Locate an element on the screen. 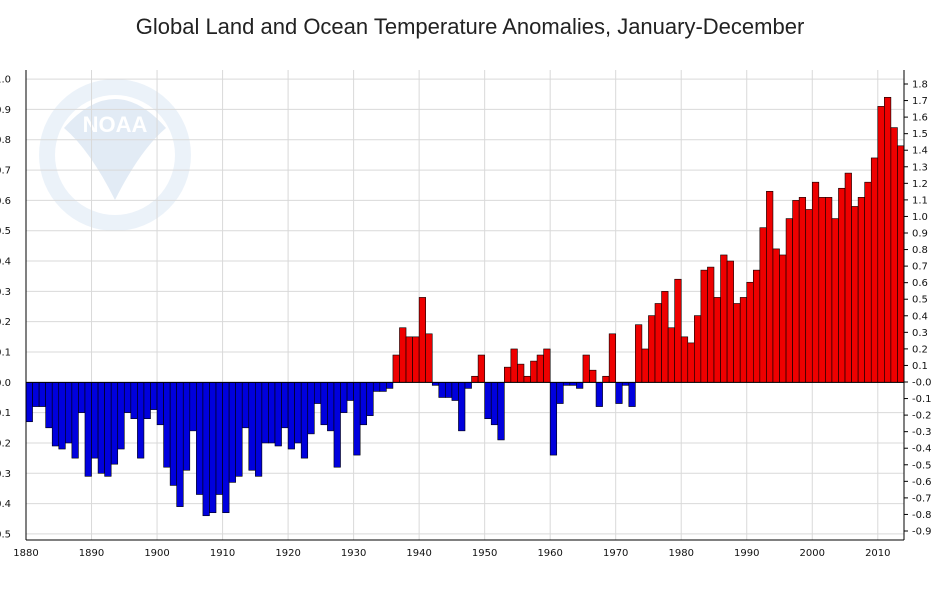  bar-year-1983 is located at coordinates (704, 326).